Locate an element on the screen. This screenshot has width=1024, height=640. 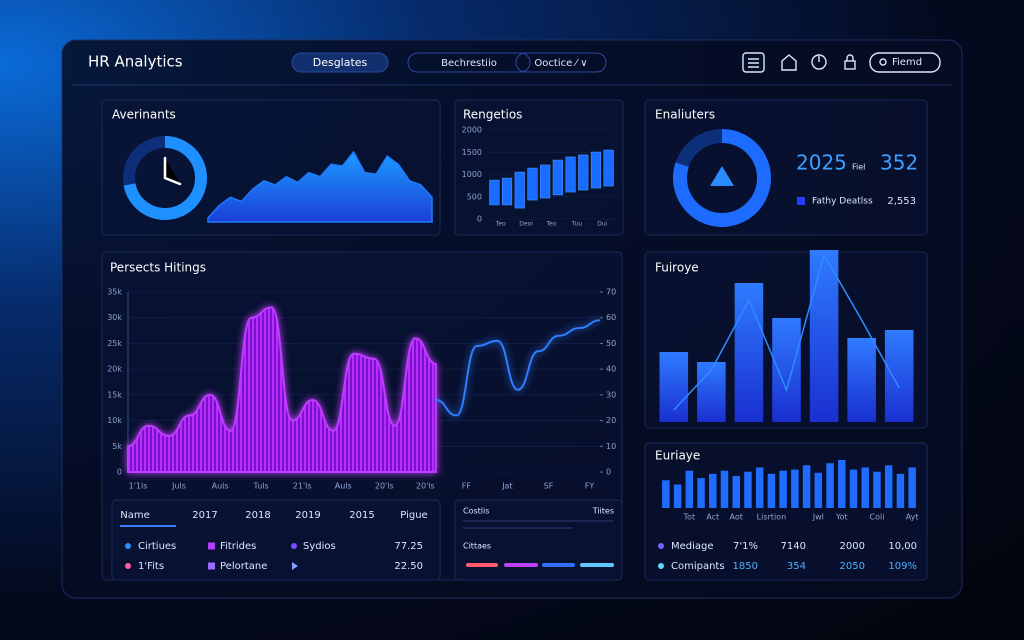
panel-title: Fuiroye is located at coordinates (677, 268).